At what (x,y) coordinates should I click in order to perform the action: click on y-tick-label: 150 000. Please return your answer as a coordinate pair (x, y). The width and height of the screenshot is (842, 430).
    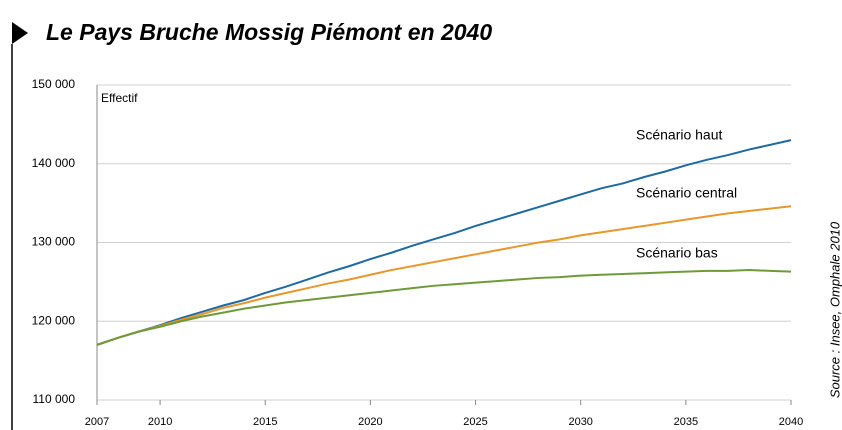
    Looking at the image, I should click on (54, 84).